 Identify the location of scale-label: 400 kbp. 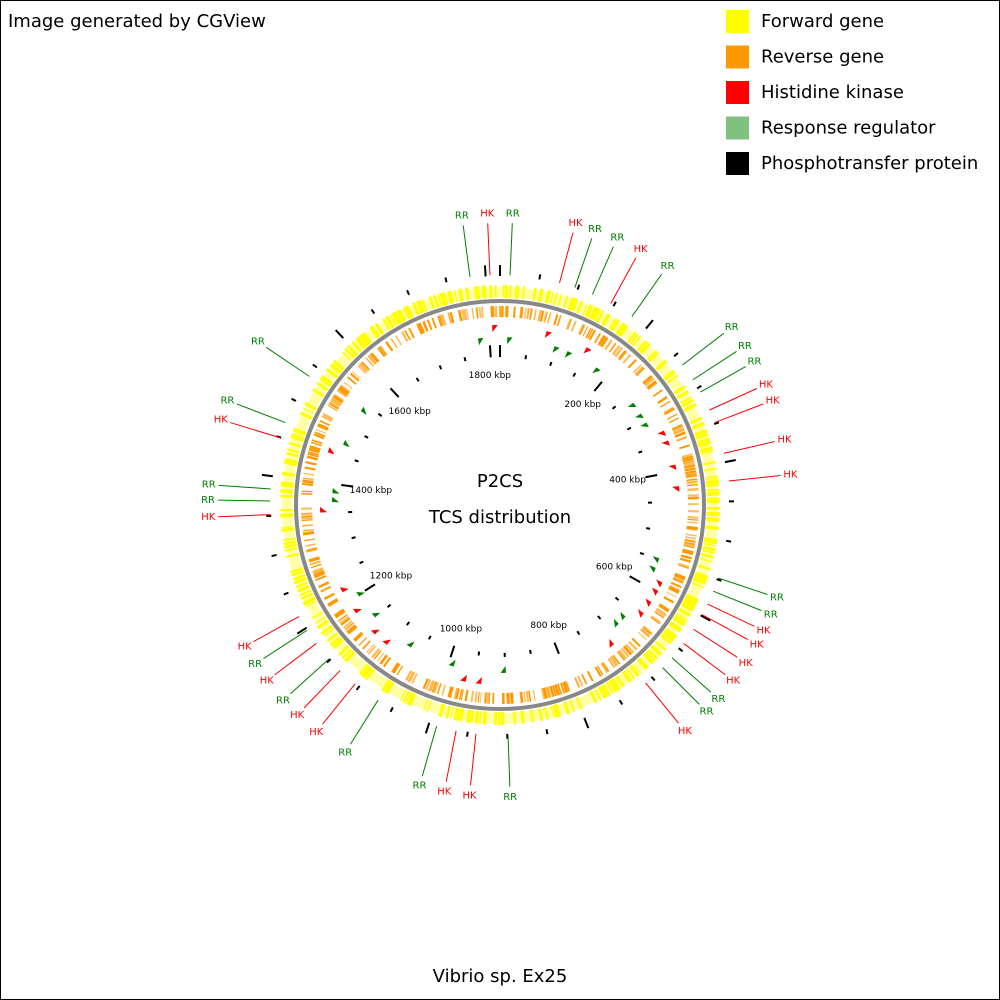
(627, 481).